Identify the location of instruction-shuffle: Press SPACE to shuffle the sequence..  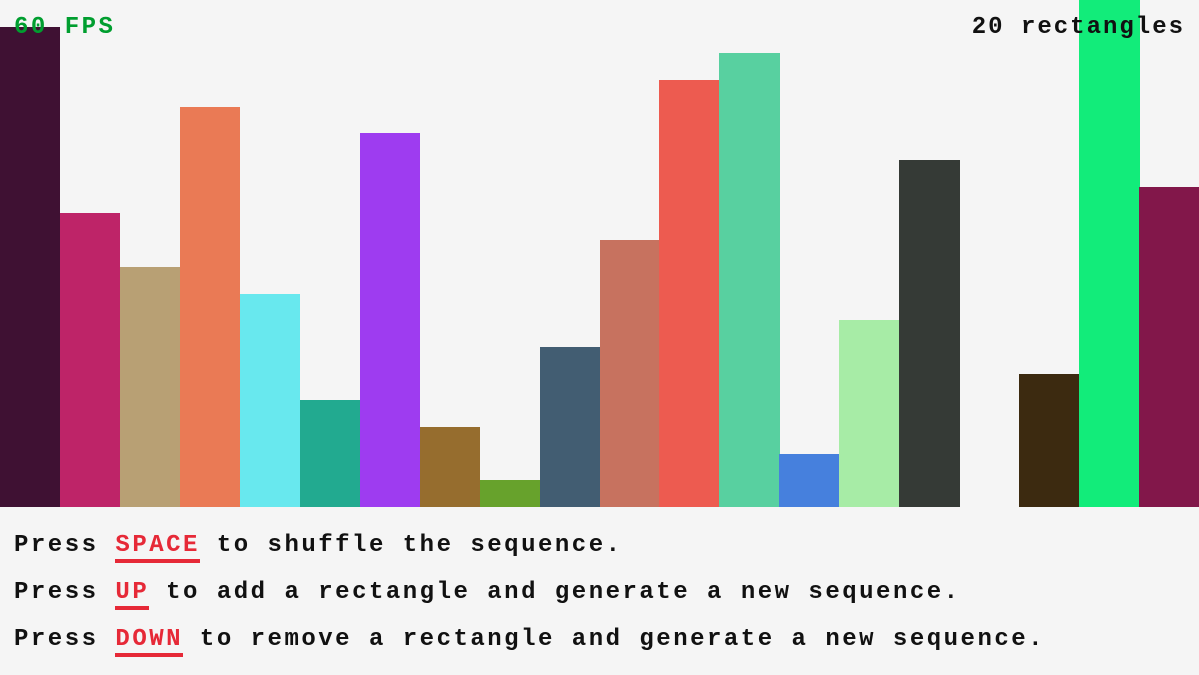
(318, 547).